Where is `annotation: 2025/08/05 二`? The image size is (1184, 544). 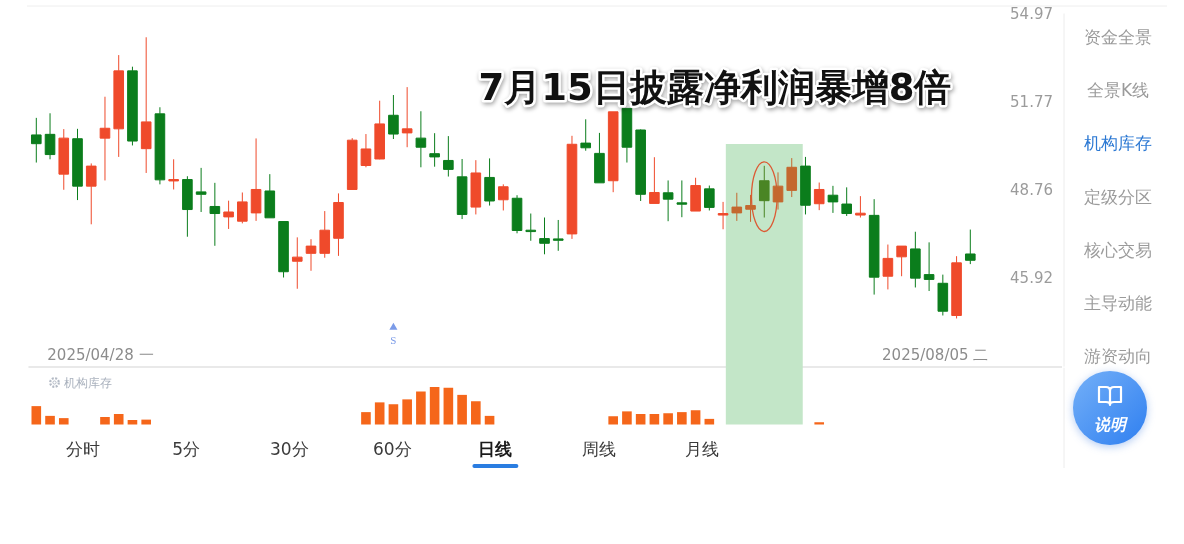 annotation: 2025/08/05 二 is located at coordinates (935, 355).